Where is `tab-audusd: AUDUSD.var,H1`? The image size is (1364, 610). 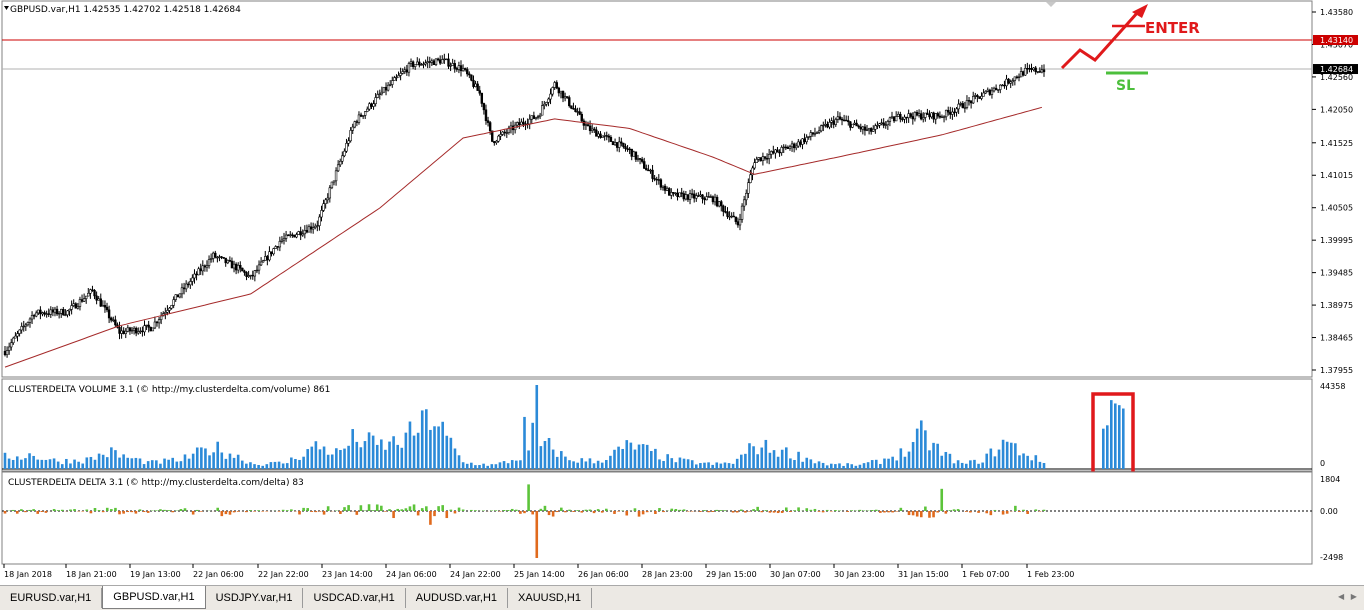 tab-audusd: AUDUSD.var,H1 is located at coordinates (457, 598).